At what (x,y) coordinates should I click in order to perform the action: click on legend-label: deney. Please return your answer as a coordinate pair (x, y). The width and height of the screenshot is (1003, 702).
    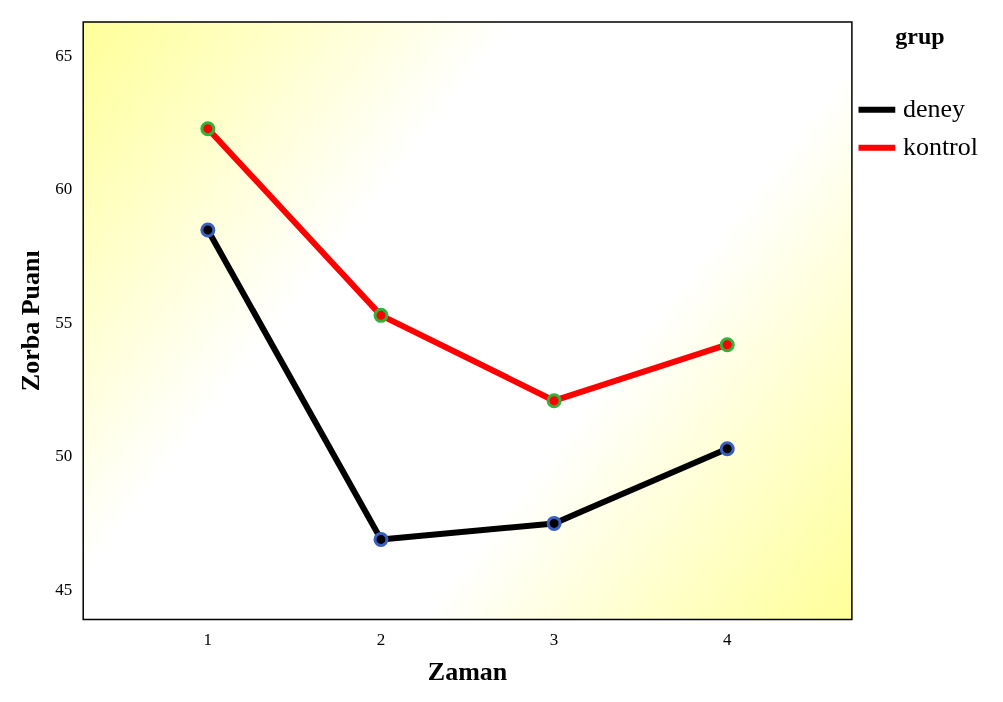
    Looking at the image, I should click on (933, 108).